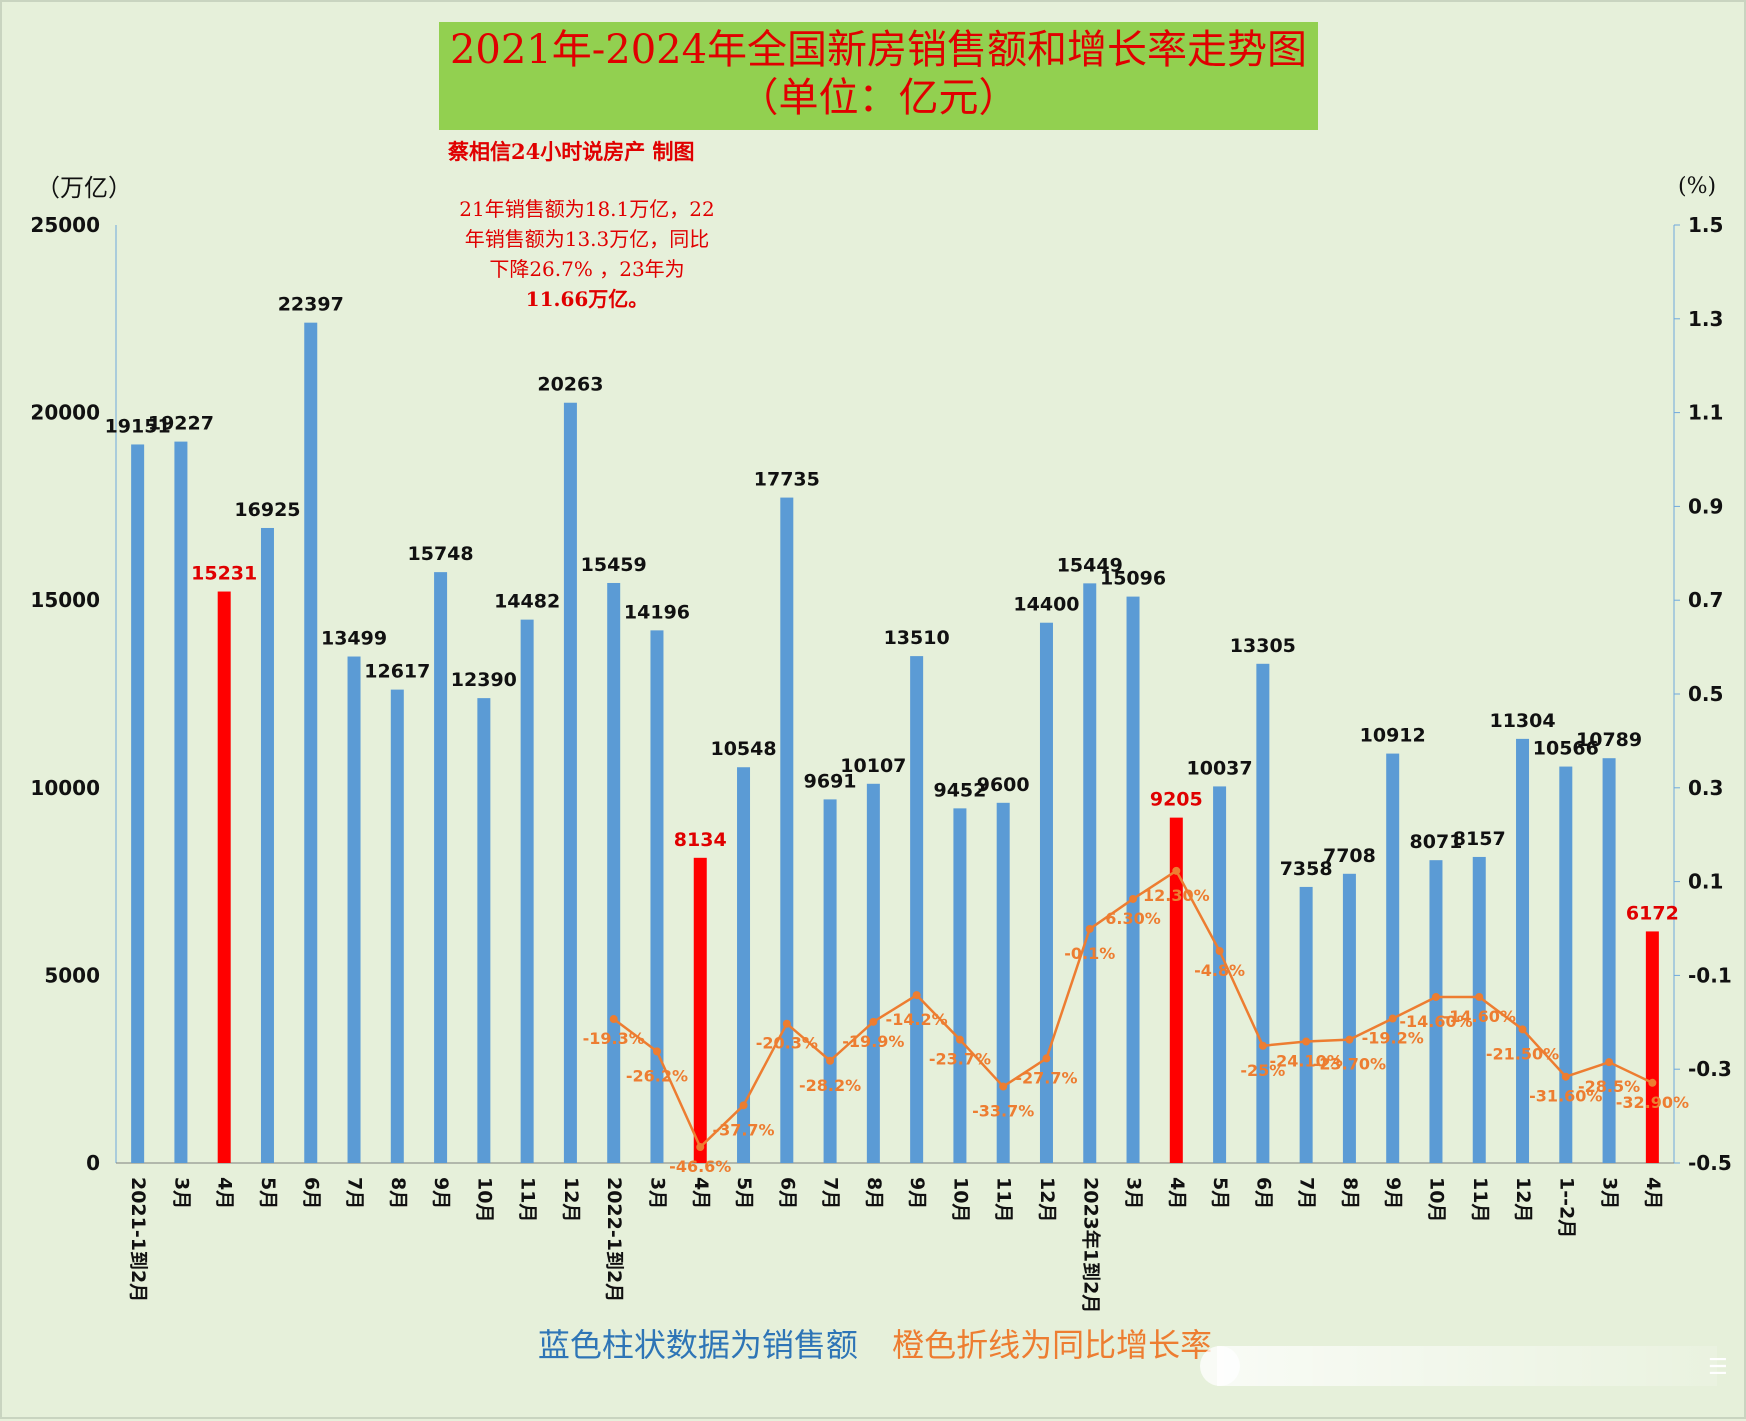  What do you see at coordinates (1003, 1111) in the screenshot?
I see `growth-rate-label: -33.7%` at bounding box center [1003, 1111].